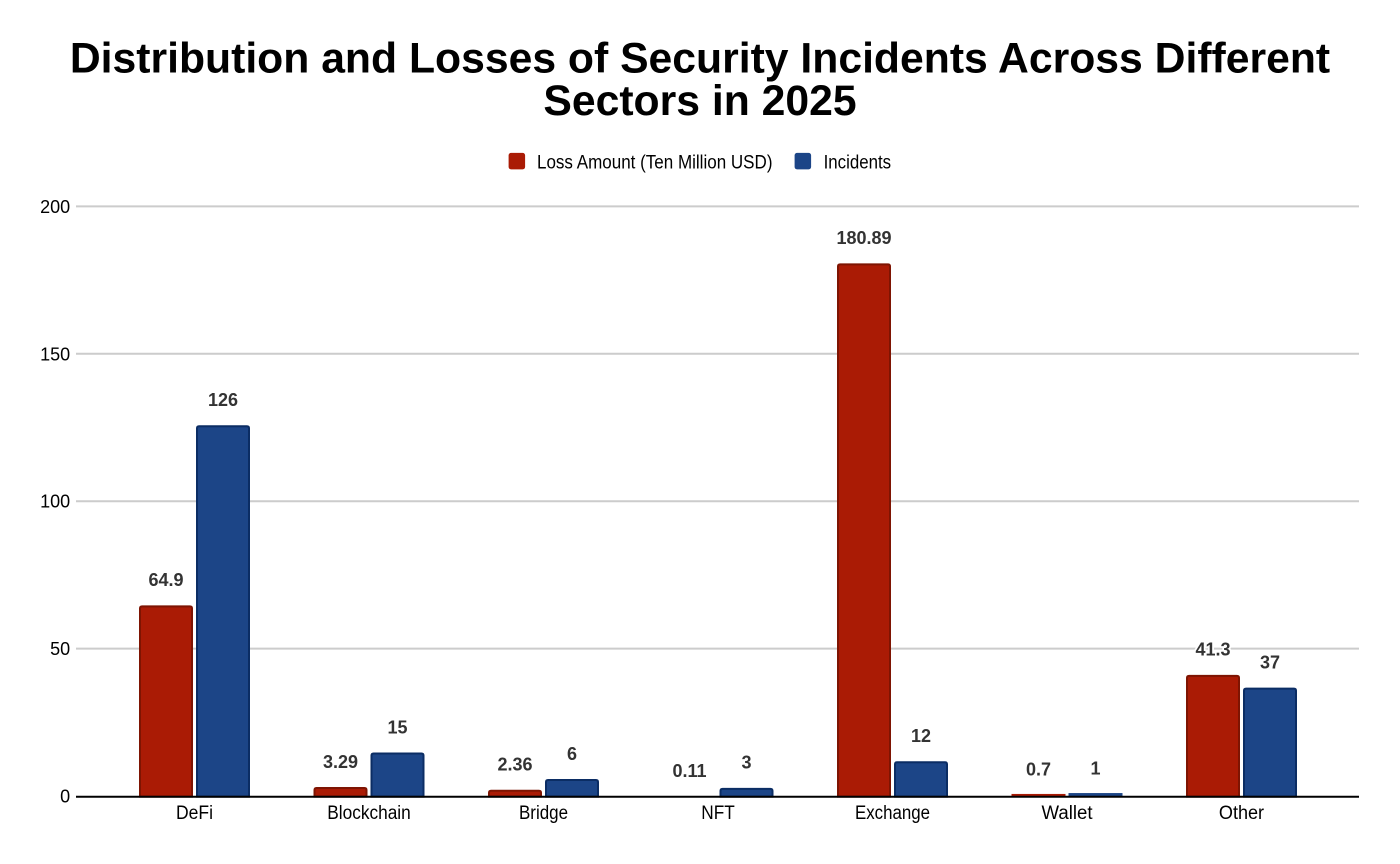 The width and height of the screenshot is (1400, 864). I want to click on svg-text: Wallet, so click(1068, 813).